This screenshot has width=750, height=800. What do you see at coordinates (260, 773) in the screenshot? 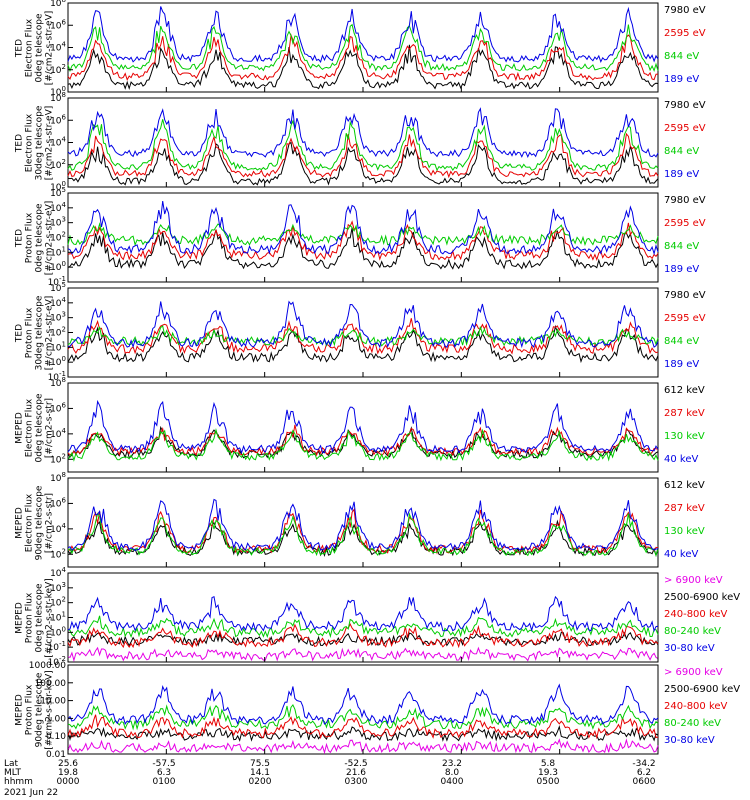
I see `mlt-value: 14.1` at bounding box center [260, 773].